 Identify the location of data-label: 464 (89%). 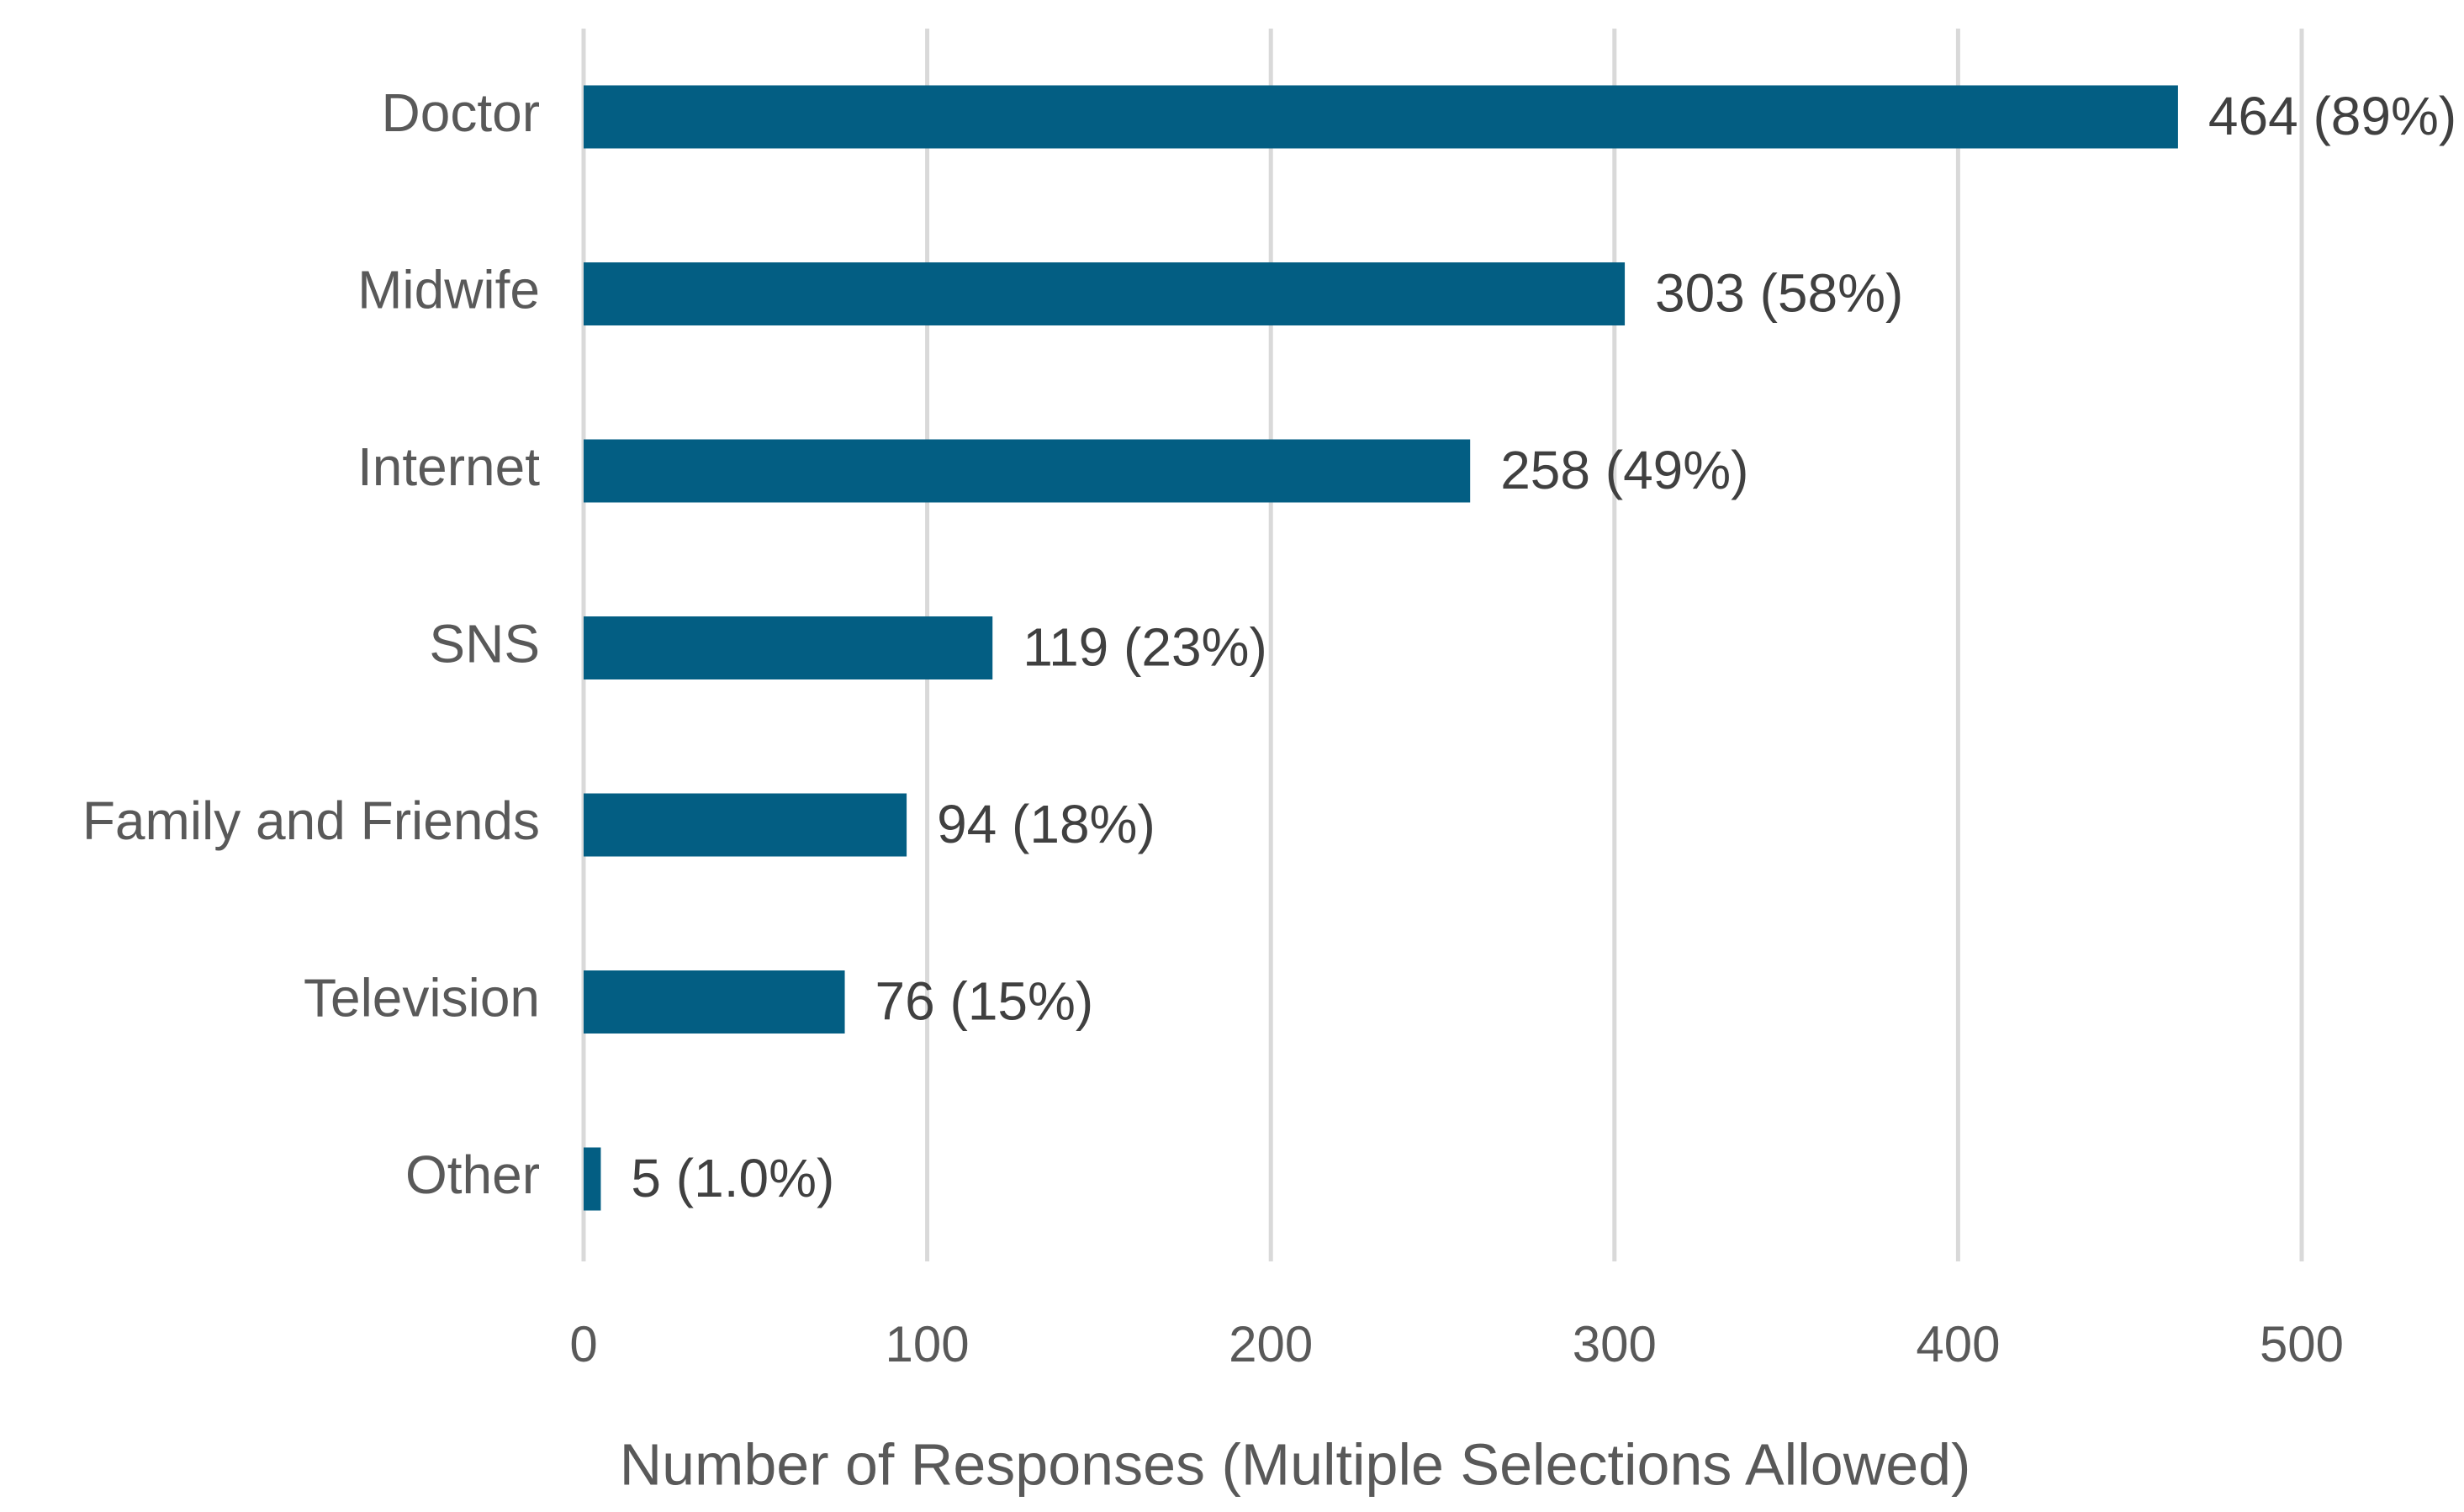
(2332, 116).